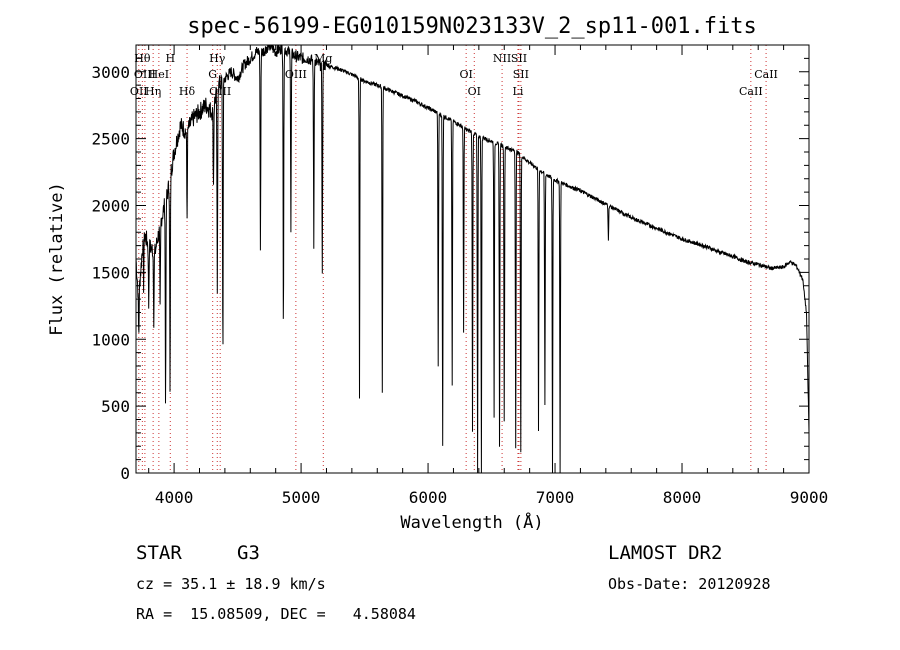  What do you see at coordinates (125, 473) in the screenshot?
I see `y-tick-label-0: 0` at bounding box center [125, 473].